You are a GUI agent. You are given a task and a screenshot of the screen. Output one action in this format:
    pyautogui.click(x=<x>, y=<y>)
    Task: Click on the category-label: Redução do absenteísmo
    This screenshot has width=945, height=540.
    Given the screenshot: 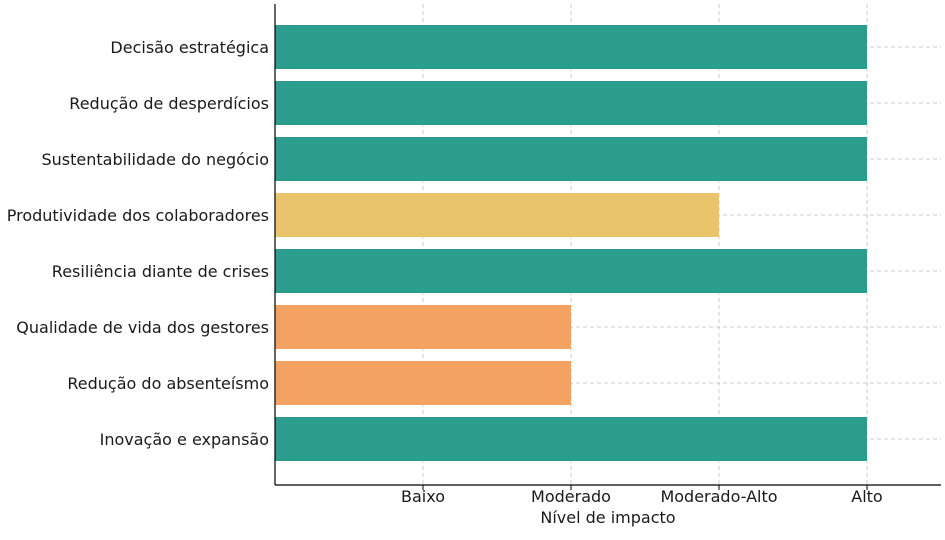 What is the action you would take?
    pyautogui.click(x=168, y=383)
    